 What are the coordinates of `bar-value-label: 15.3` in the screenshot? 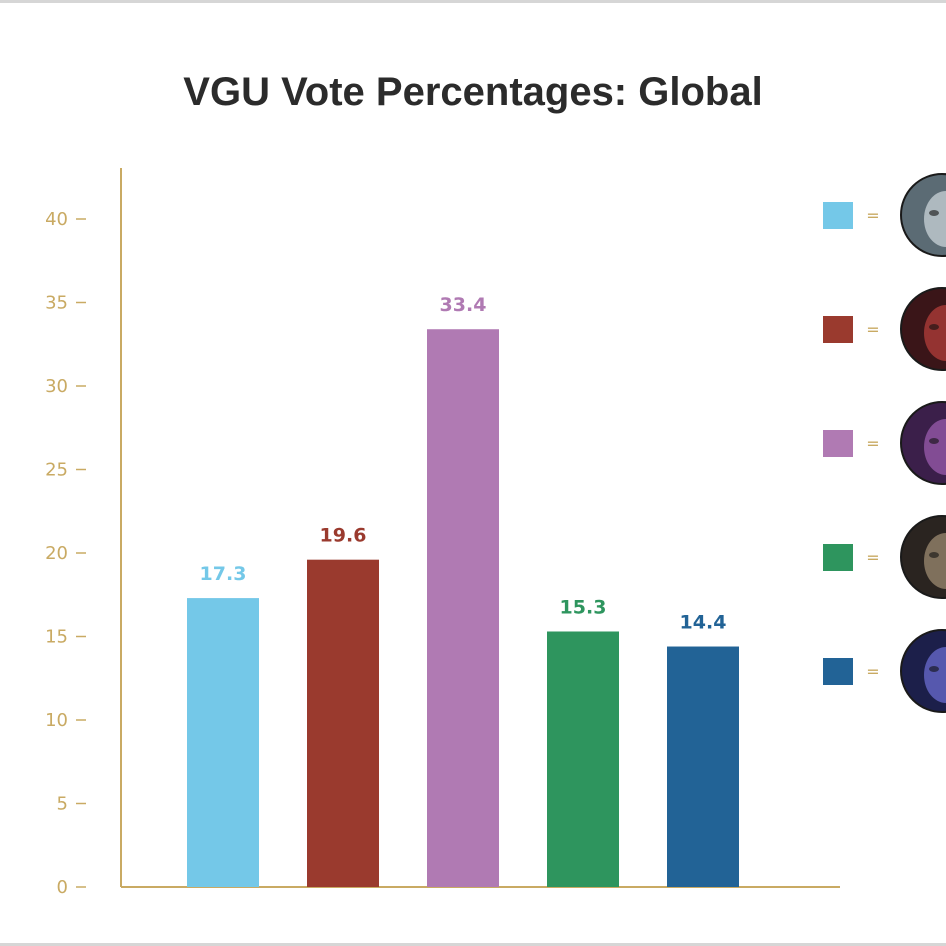 It's located at (583, 607).